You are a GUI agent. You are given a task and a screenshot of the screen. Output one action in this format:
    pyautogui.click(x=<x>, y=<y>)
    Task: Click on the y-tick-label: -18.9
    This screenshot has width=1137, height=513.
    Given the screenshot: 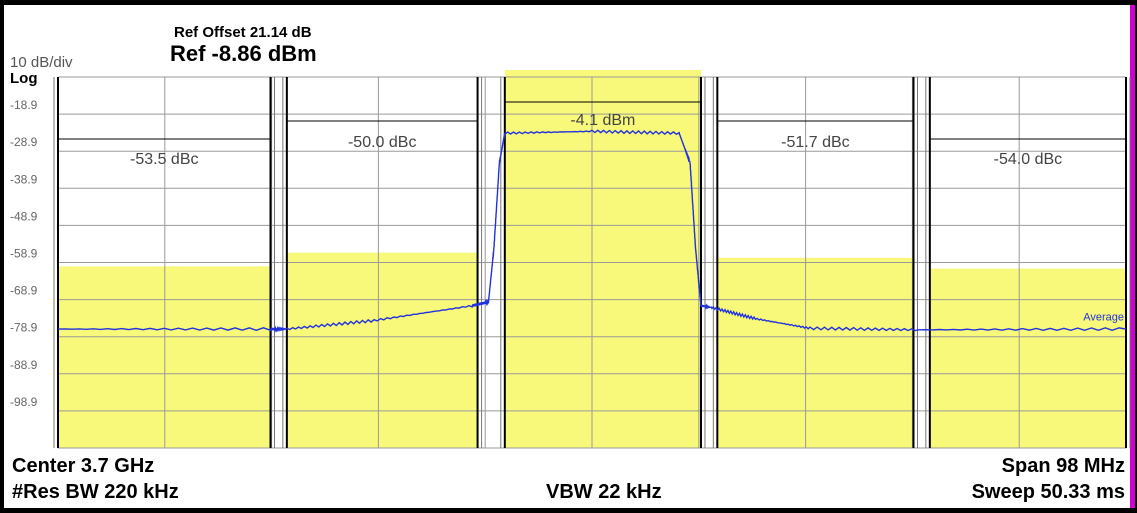 What is the action you would take?
    pyautogui.click(x=24, y=105)
    